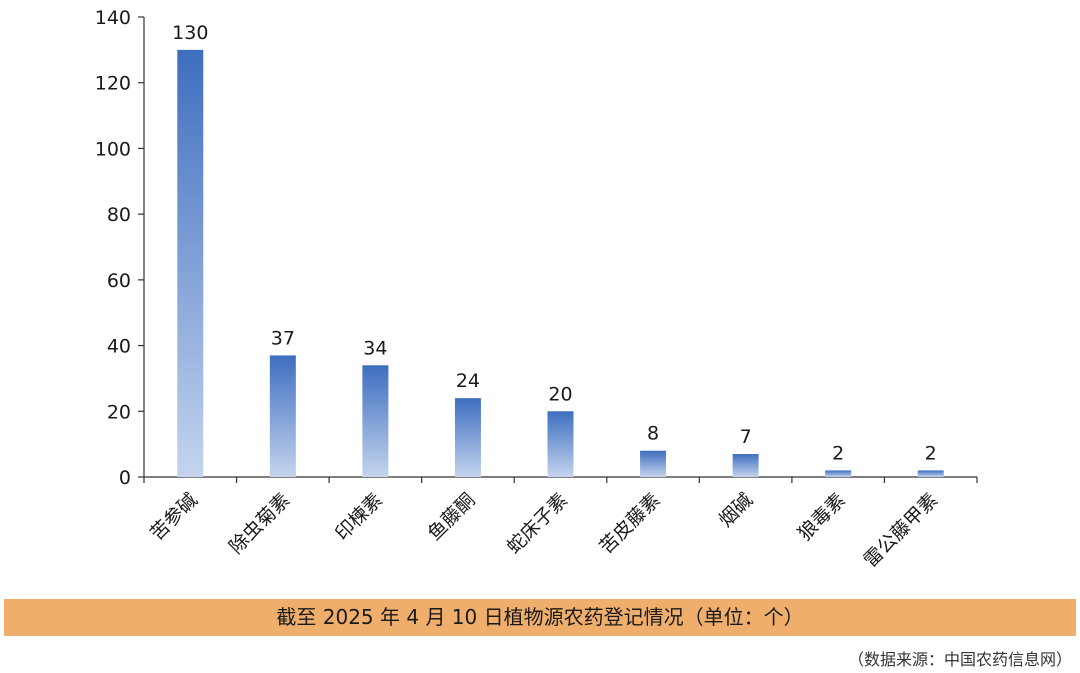 Image resolution: width=1080 pixels, height=673 pixels. What do you see at coordinates (959, 659) in the screenshot?
I see `data-source-note: （数据来源：中国农药信息网）` at bounding box center [959, 659].